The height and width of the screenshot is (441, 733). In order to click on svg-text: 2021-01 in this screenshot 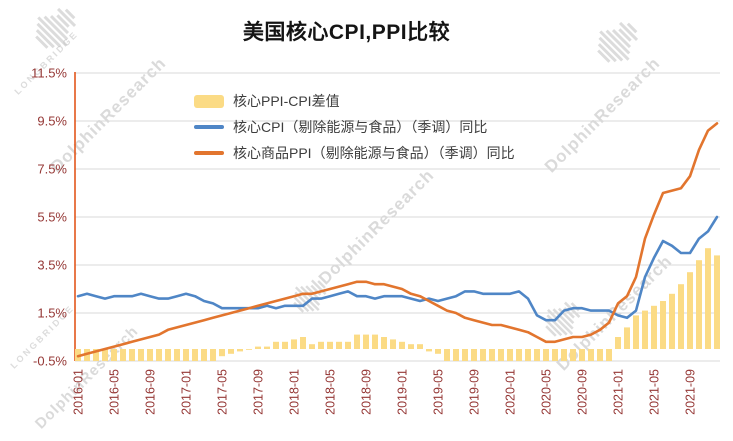, I will do `click(619, 392)`.